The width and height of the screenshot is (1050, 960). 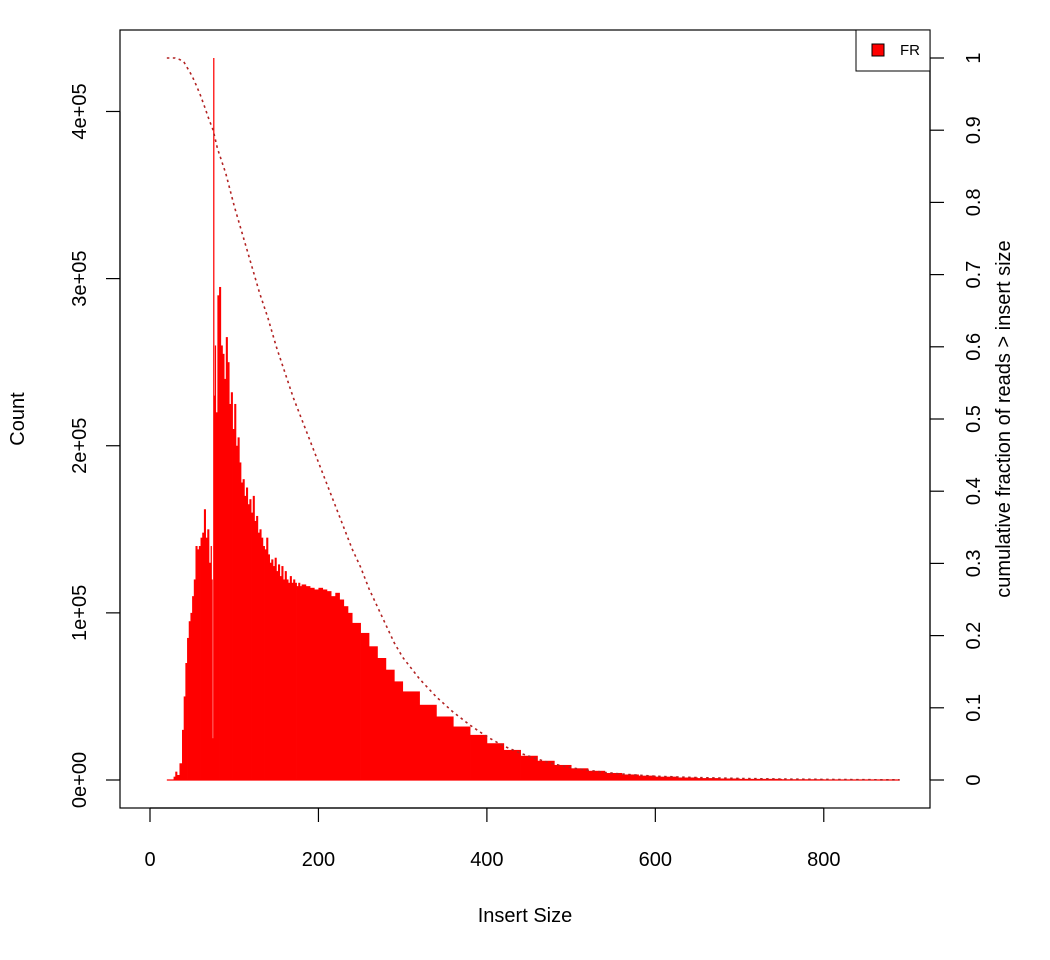 What do you see at coordinates (974, 130) in the screenshot?
I see `y2-tick-label: 0.9` at bounding box center [974, 130].